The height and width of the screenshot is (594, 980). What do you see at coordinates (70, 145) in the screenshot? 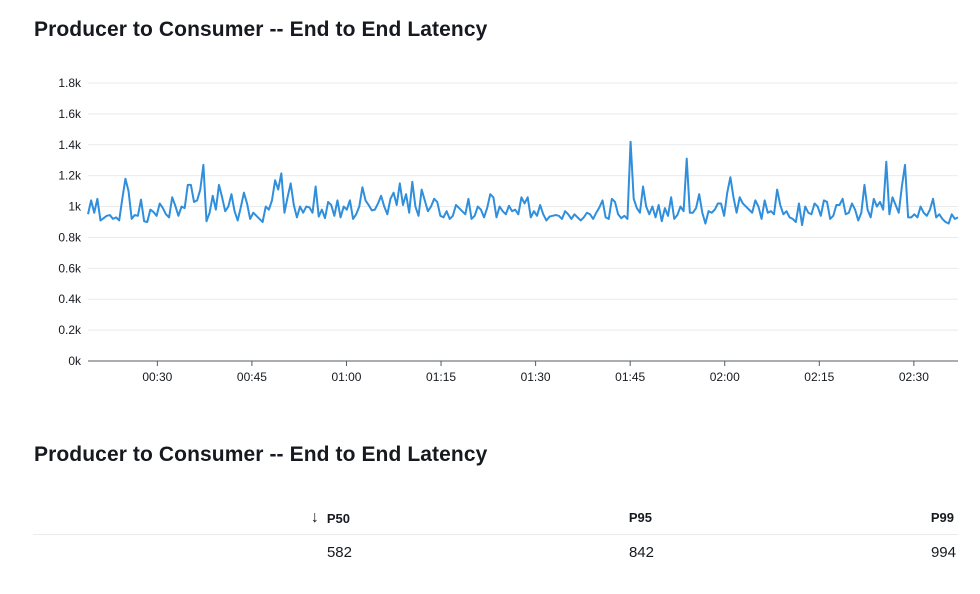
I see `y-tick-label: 1.4k` at bounding box center [70, 145].